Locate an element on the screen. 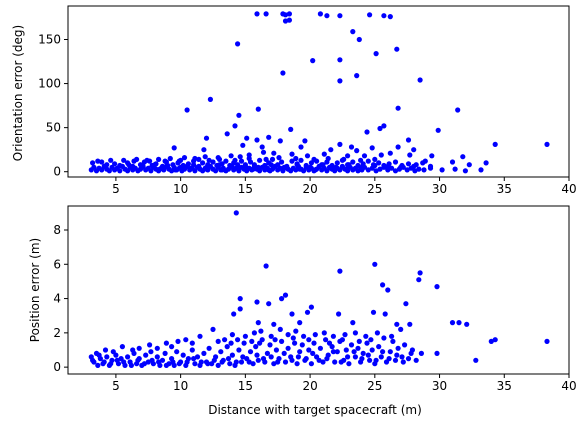  position-error-y-ticks: 0 2 4 6 8 is located at coordinates (60, 298).